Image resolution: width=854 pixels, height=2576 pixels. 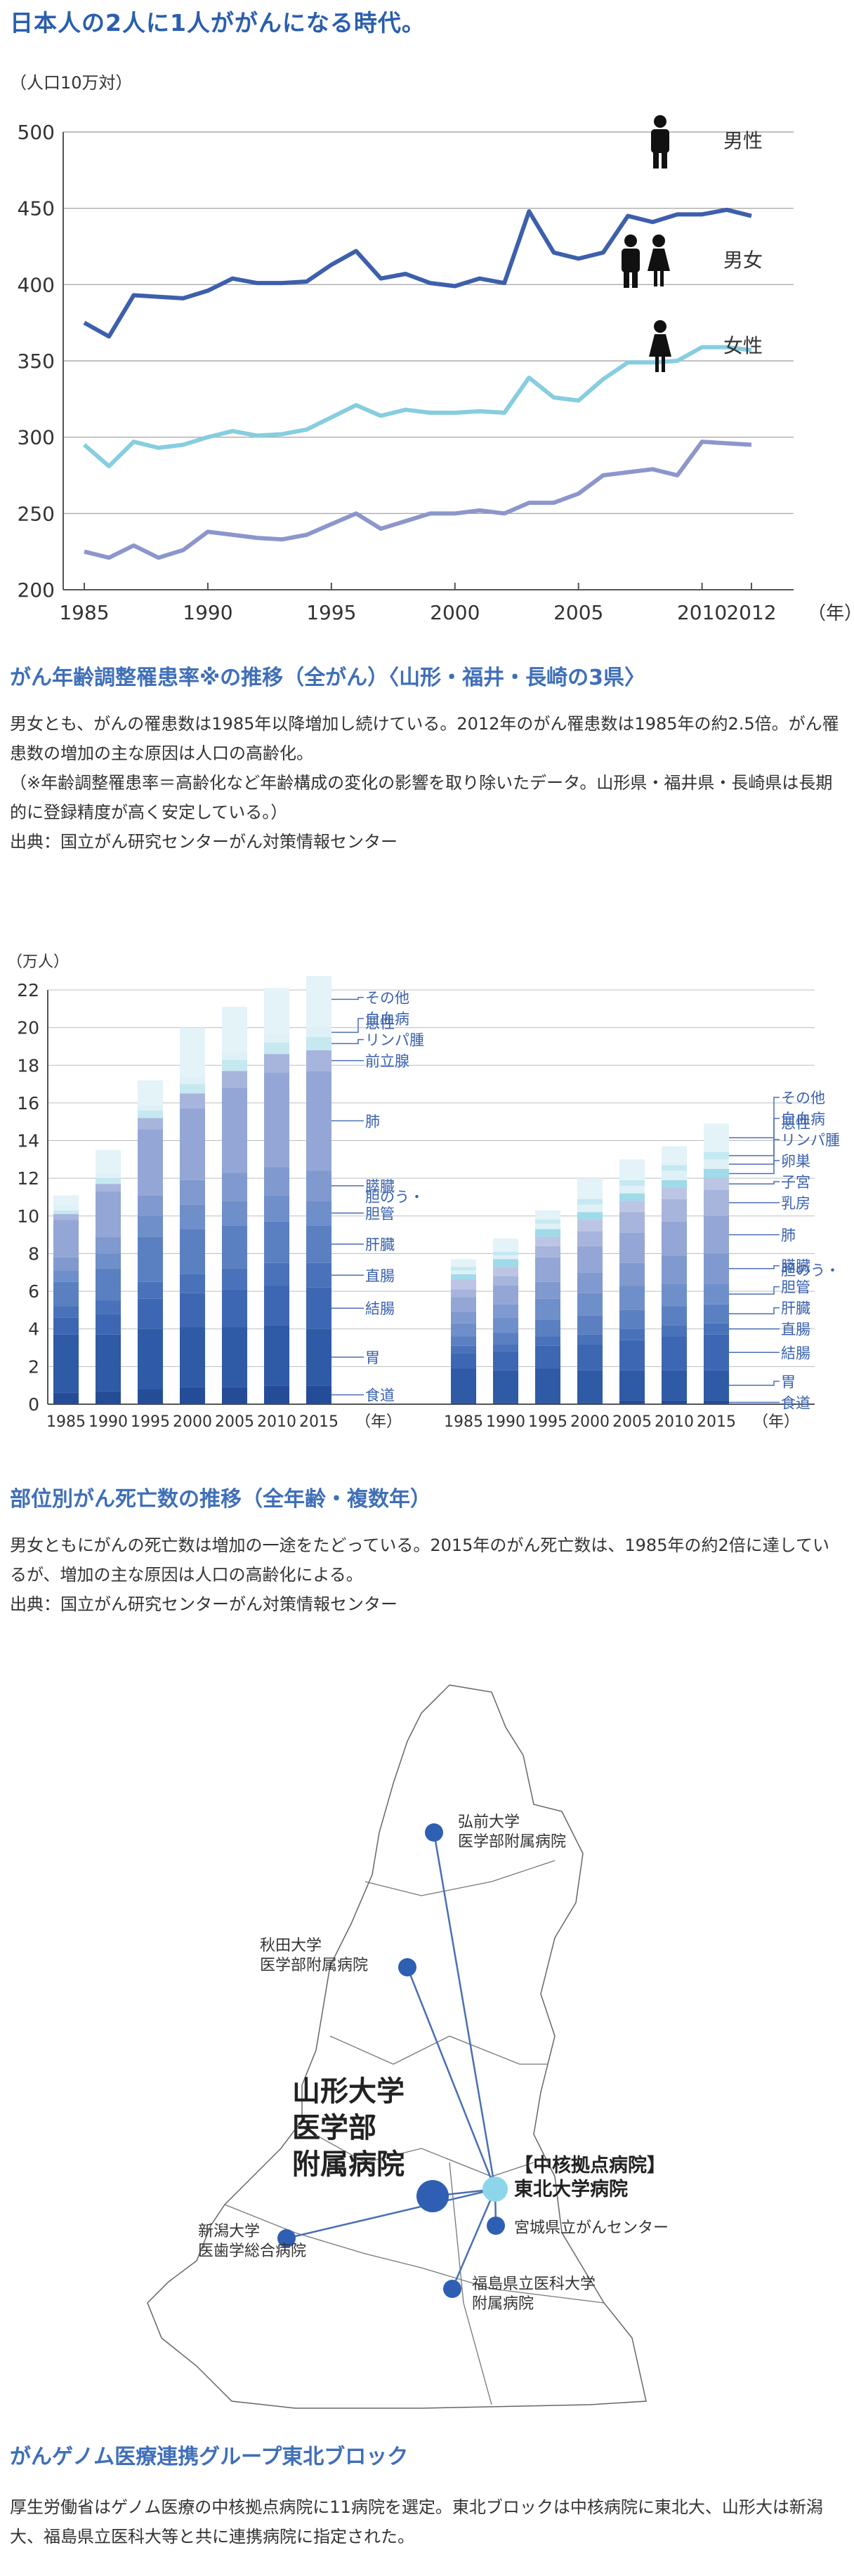 What do you see at coordinates (547, 1422) in the screenshot?
I see `x-tick-label: 1995` at bounding box center [547, 1422].